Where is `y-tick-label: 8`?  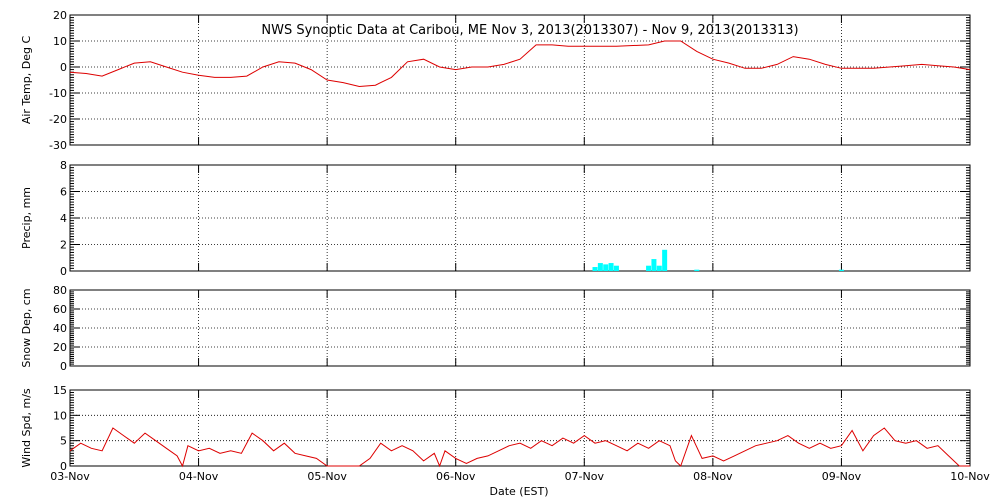 y-tick-label: 8 is located at coordinates (63, 165).